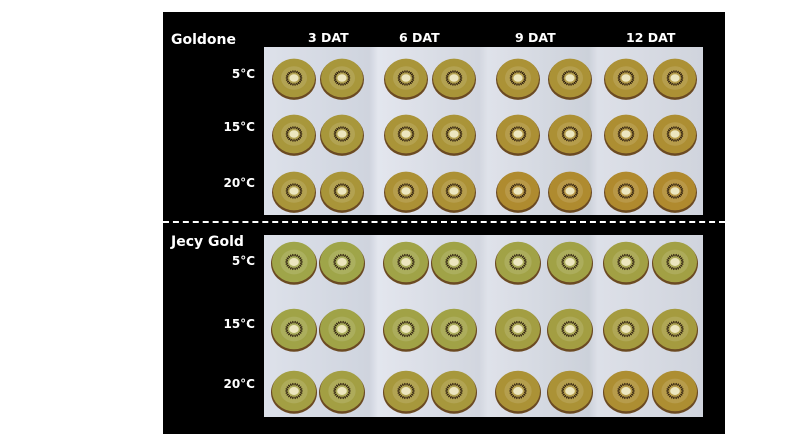 The width and height of the screenshot is (800, 442). What do you see at coordinates (535, 37) in the screenshot?
I see `column-header-9dat: 9 DAT` at bounding box center [535, 37].